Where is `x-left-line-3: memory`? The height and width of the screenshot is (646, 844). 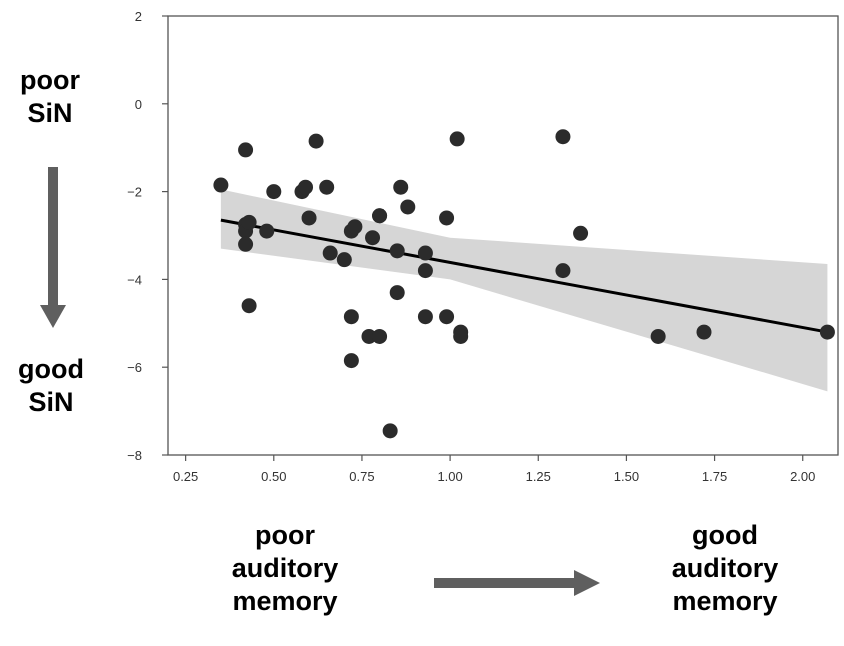 x-left-line-3: memory is located at coordinates (285, 601).